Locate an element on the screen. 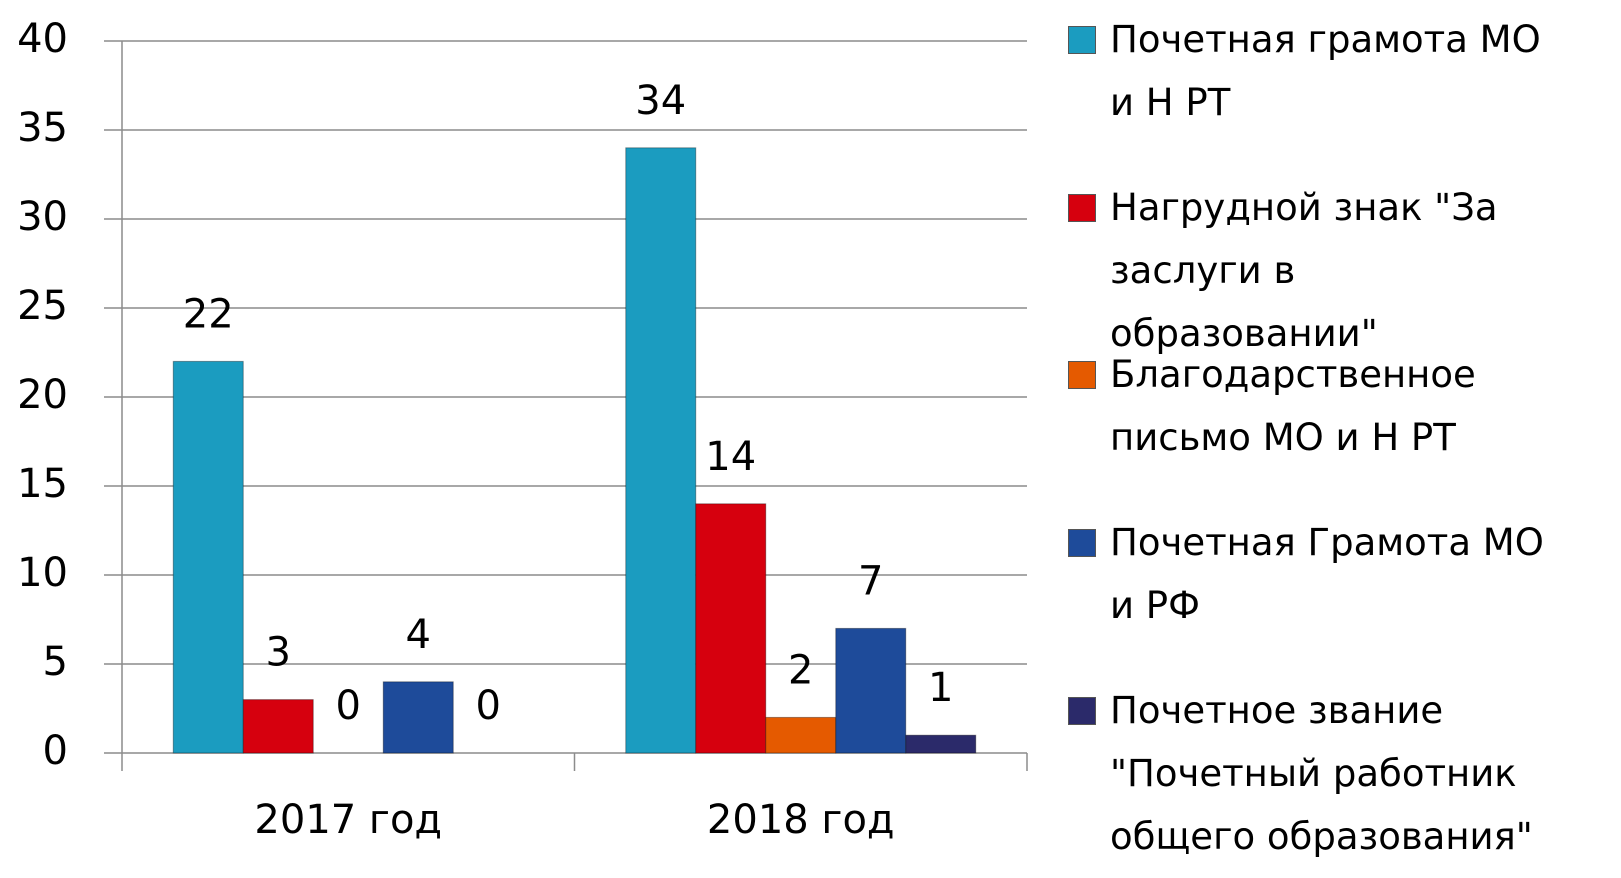 This screenshot has width=1621, height=878. y-tick-label: 20 is located at coordinates (42, 395).